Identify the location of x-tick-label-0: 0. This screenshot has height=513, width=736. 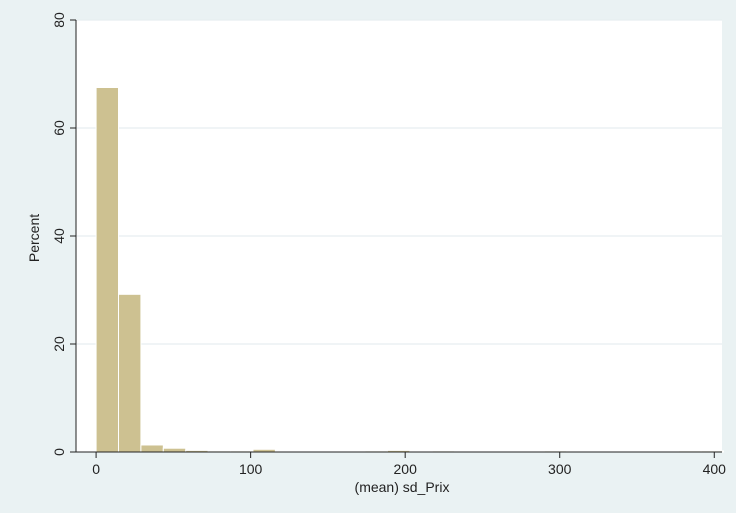
(96, 469).